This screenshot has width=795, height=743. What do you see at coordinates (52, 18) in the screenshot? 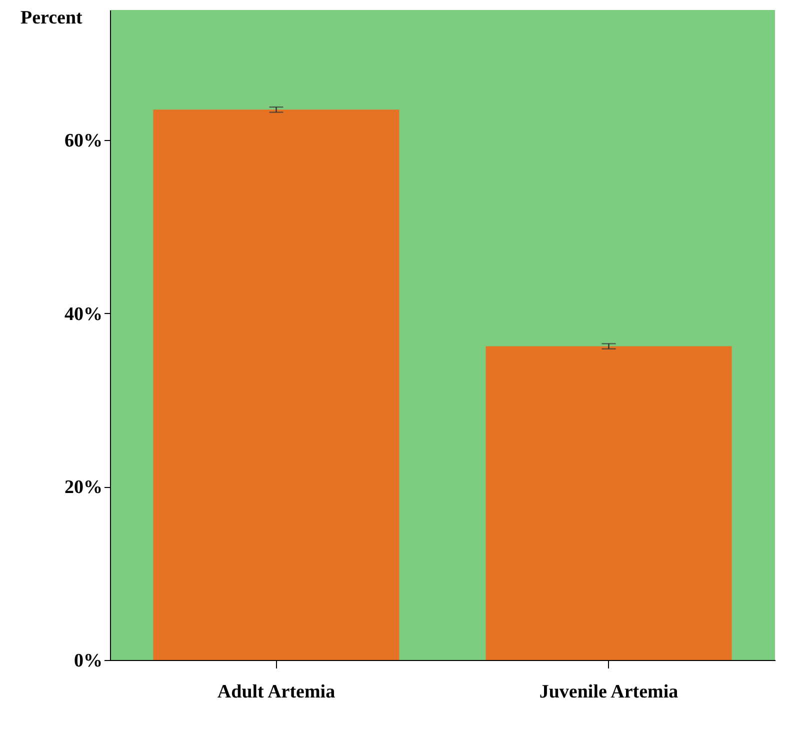
I see `y-axis-title: Percent` at bounding box center [52, 18].